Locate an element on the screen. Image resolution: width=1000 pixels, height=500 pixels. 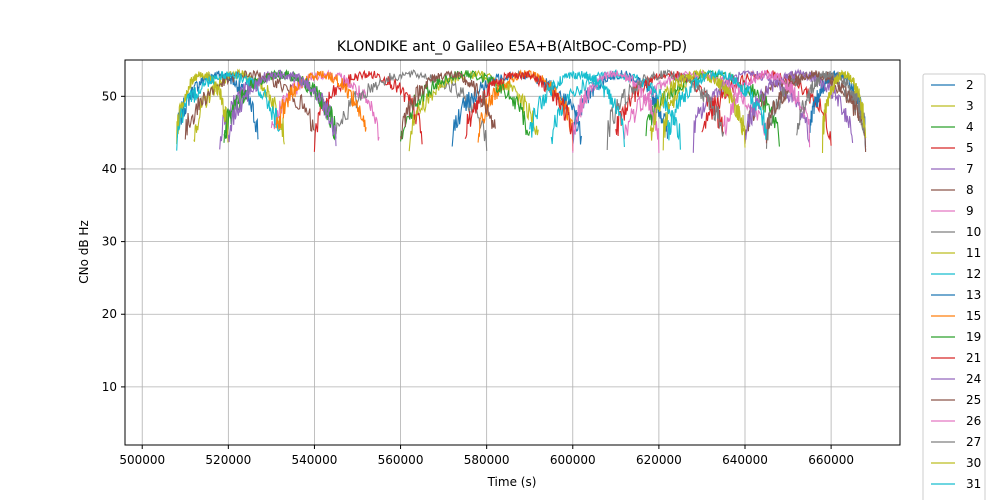
x-tick-label: 500000 is located at coordinates (142, 460).